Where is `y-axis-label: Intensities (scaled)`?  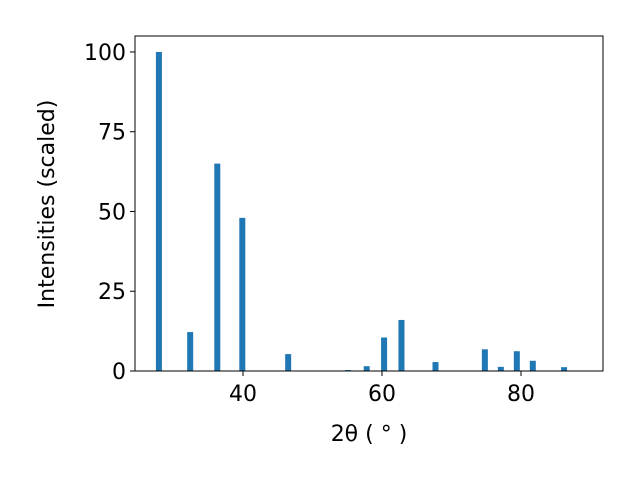 y-axis-label: Intensities (scaled) is located at coordinates (47, 204).